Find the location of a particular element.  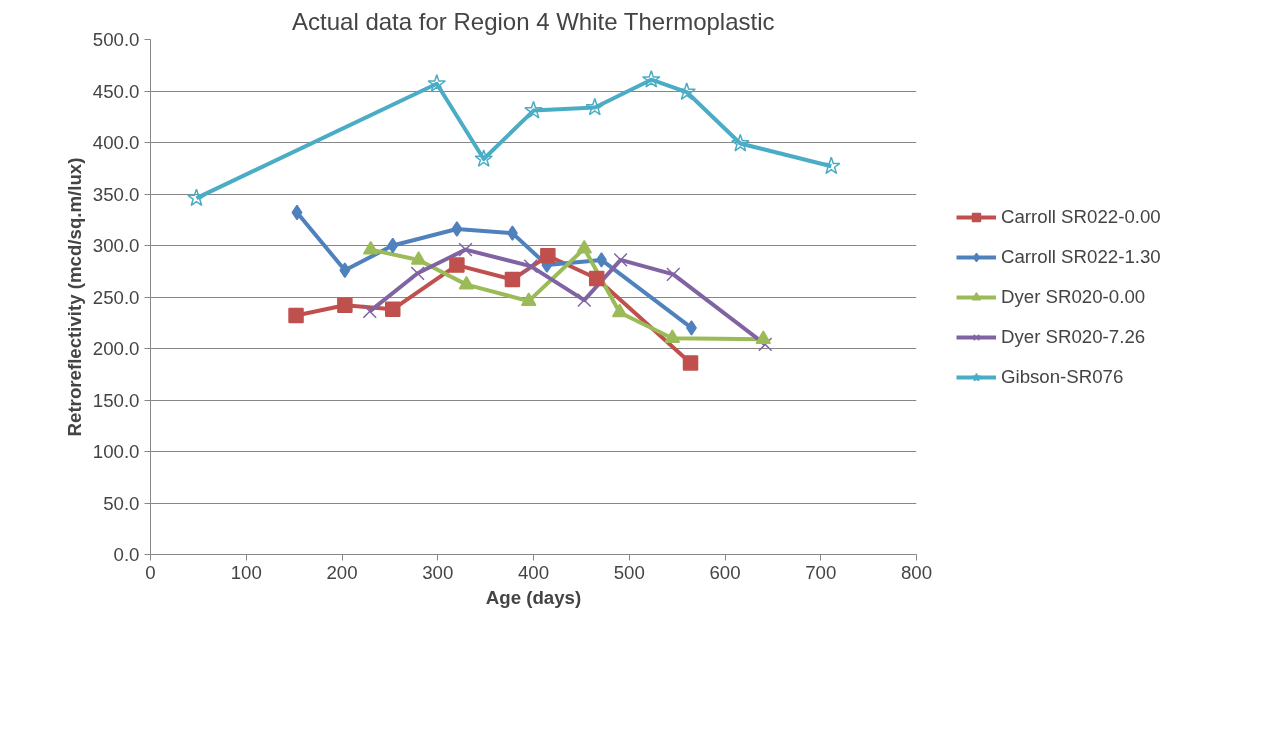

x-tick-label: 200 is located at coordinates (342, 572).